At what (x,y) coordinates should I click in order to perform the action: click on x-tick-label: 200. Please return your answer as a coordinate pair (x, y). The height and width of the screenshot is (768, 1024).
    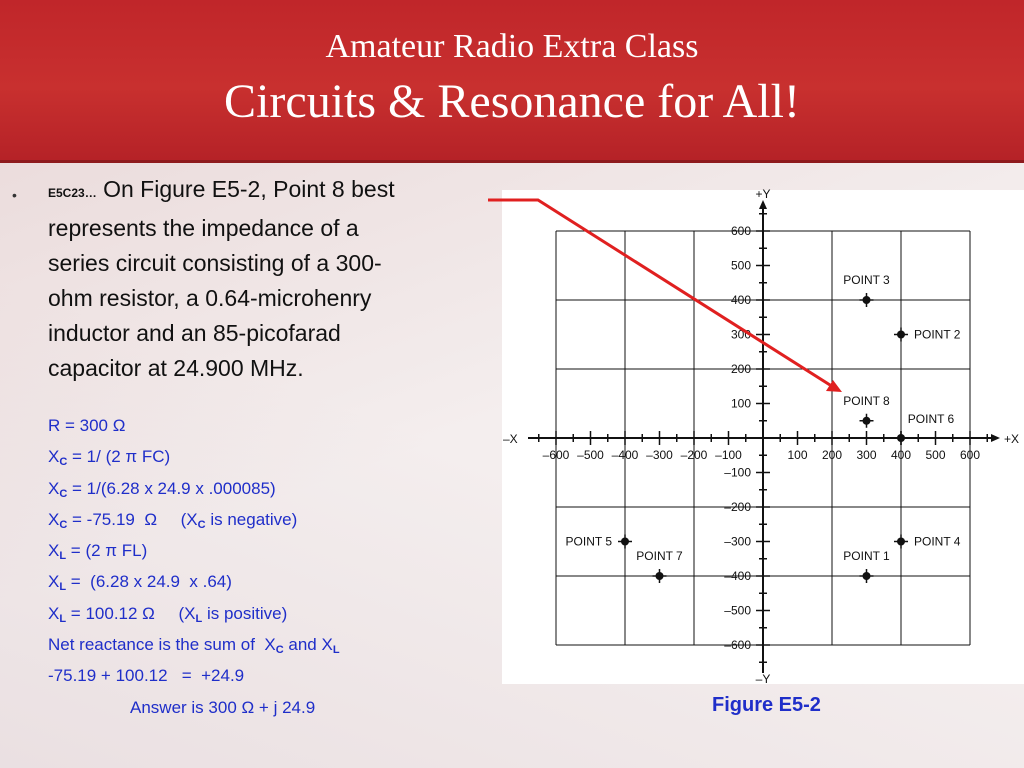
    Looking at the image, I should click on (832, 455).